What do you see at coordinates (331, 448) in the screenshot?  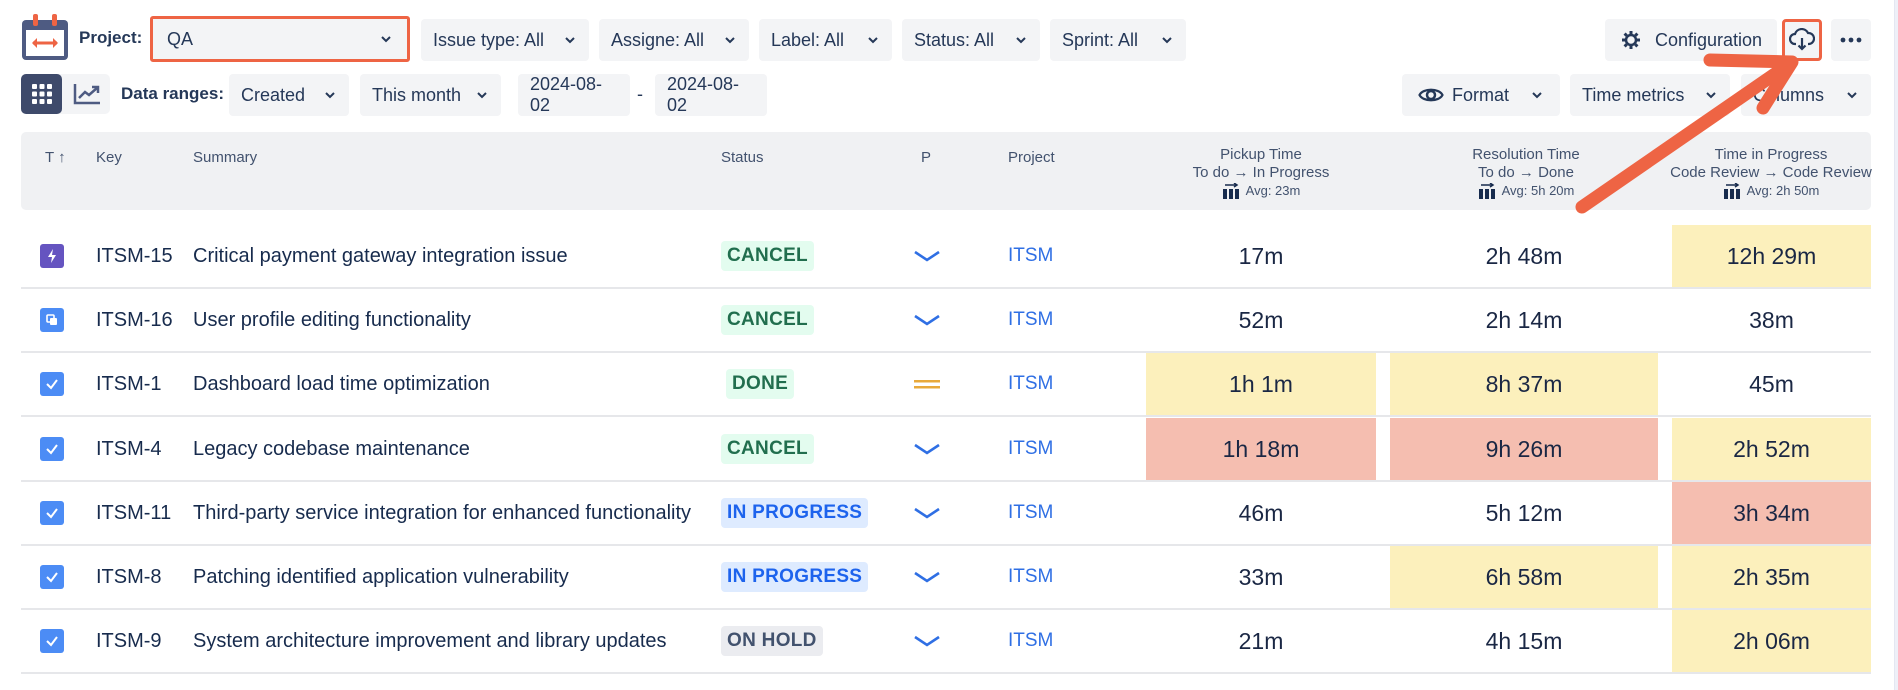 I see `issue-summary: Legacy codebase maintenance` at bounding box center [331, 448].